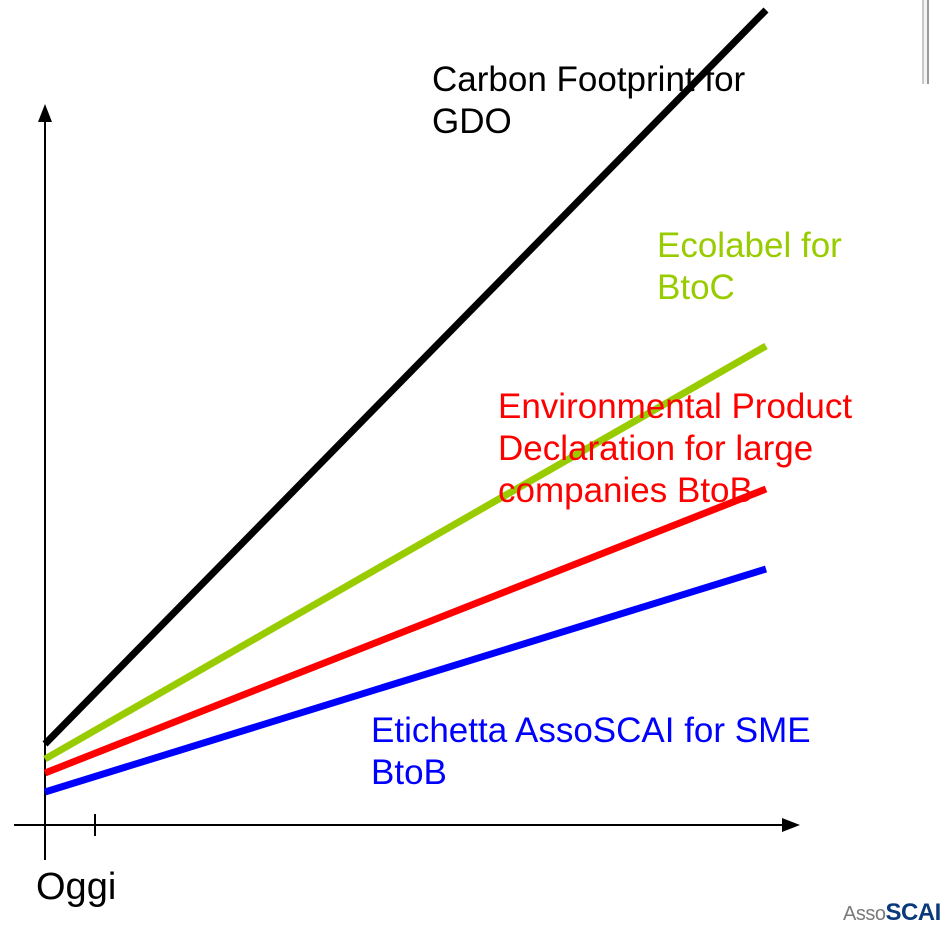 The width and height of the screenshot is (951, 929). What do you see at coordinates (749, 266) in the screenshot?
I see `label-ecolabel: Ecolabel for BtoC` at bounding box center [749, 266].